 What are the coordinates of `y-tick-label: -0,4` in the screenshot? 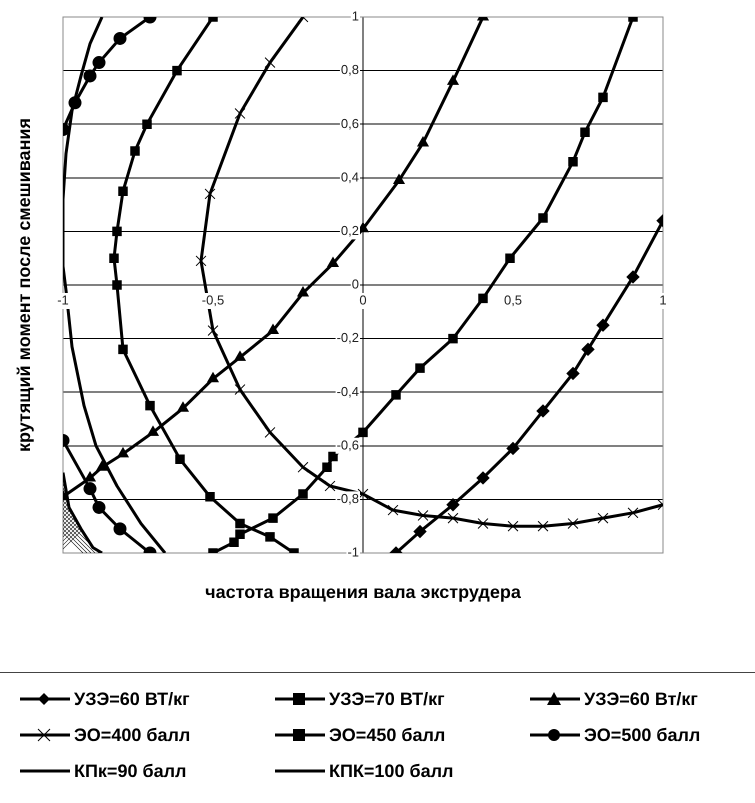 It's located at (348, 391).